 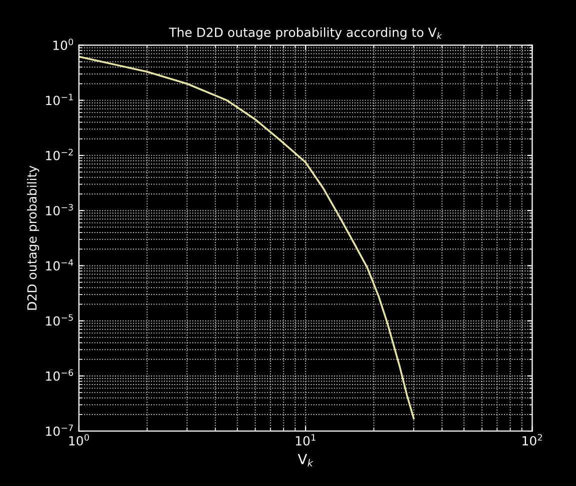 I want to click on x-tick-label: 10$^{2}$, so click(x=532, y=440).